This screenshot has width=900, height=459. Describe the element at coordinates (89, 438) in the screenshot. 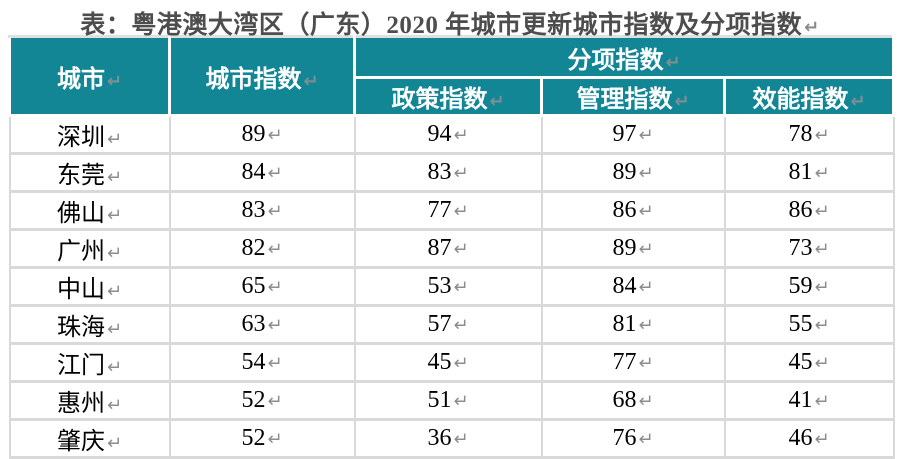

I see `city-cell: 肇庆 ↵` at that location.